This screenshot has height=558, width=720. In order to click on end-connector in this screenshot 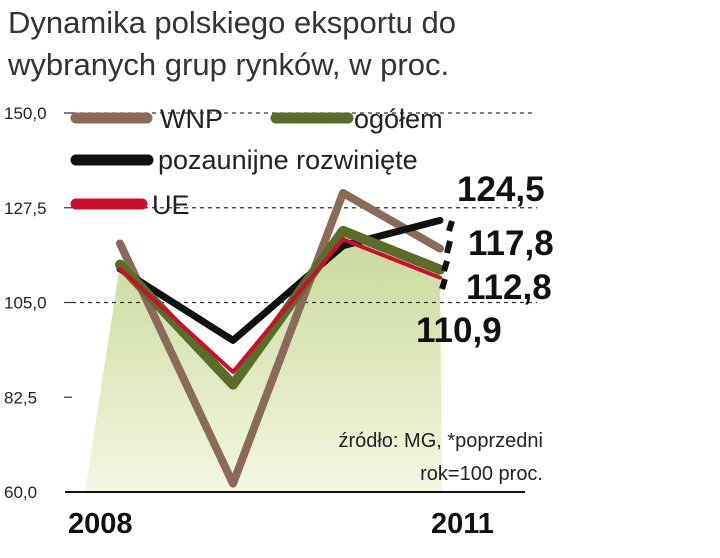, I will do `click(447, 255)`.